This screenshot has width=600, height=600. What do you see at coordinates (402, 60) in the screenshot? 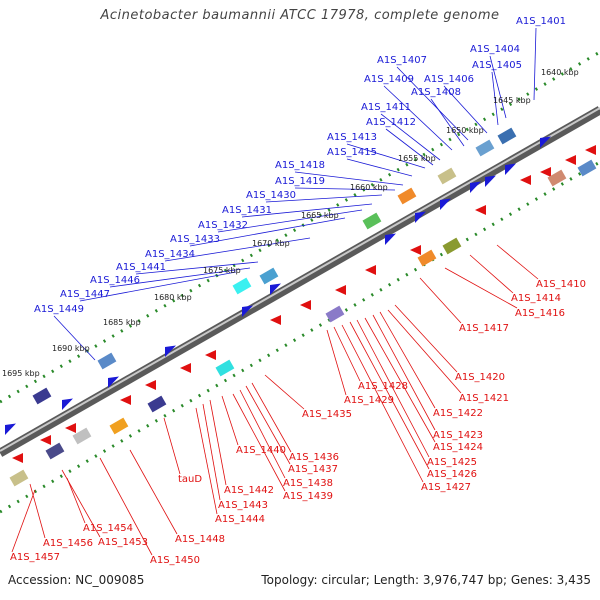
I see `forward-gene-label: A1S_1407` at bounding box center [402, 60].